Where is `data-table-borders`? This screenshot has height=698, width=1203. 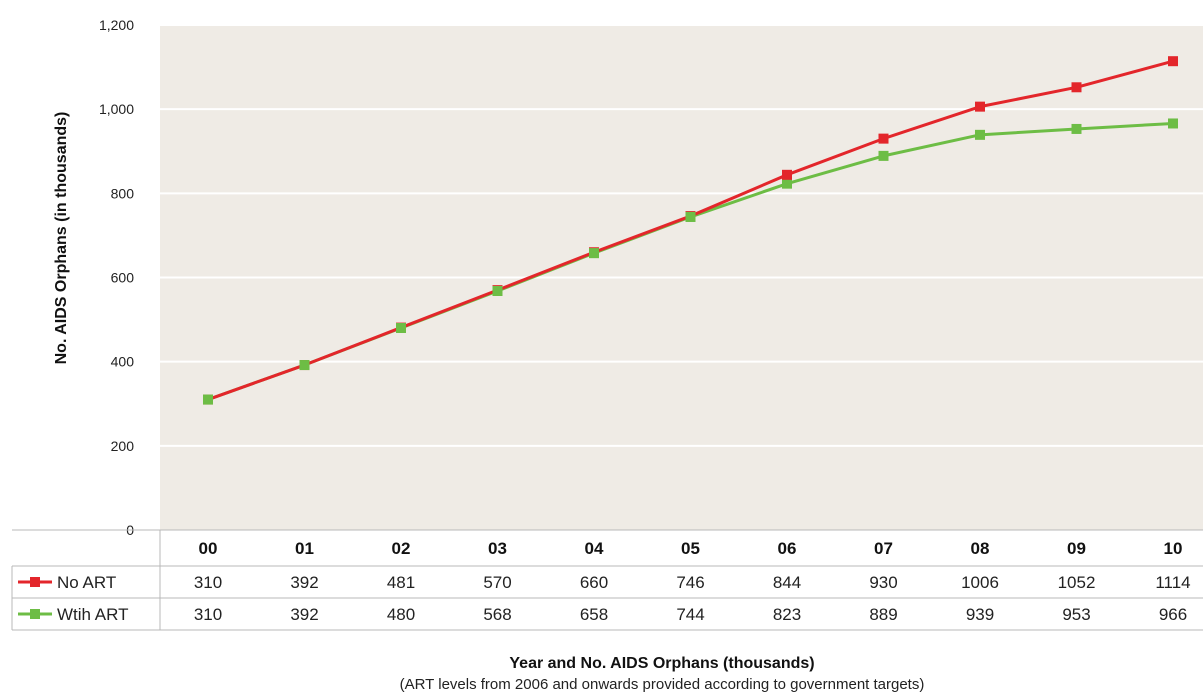
data-table-borders is located at coordinates (607, 580).